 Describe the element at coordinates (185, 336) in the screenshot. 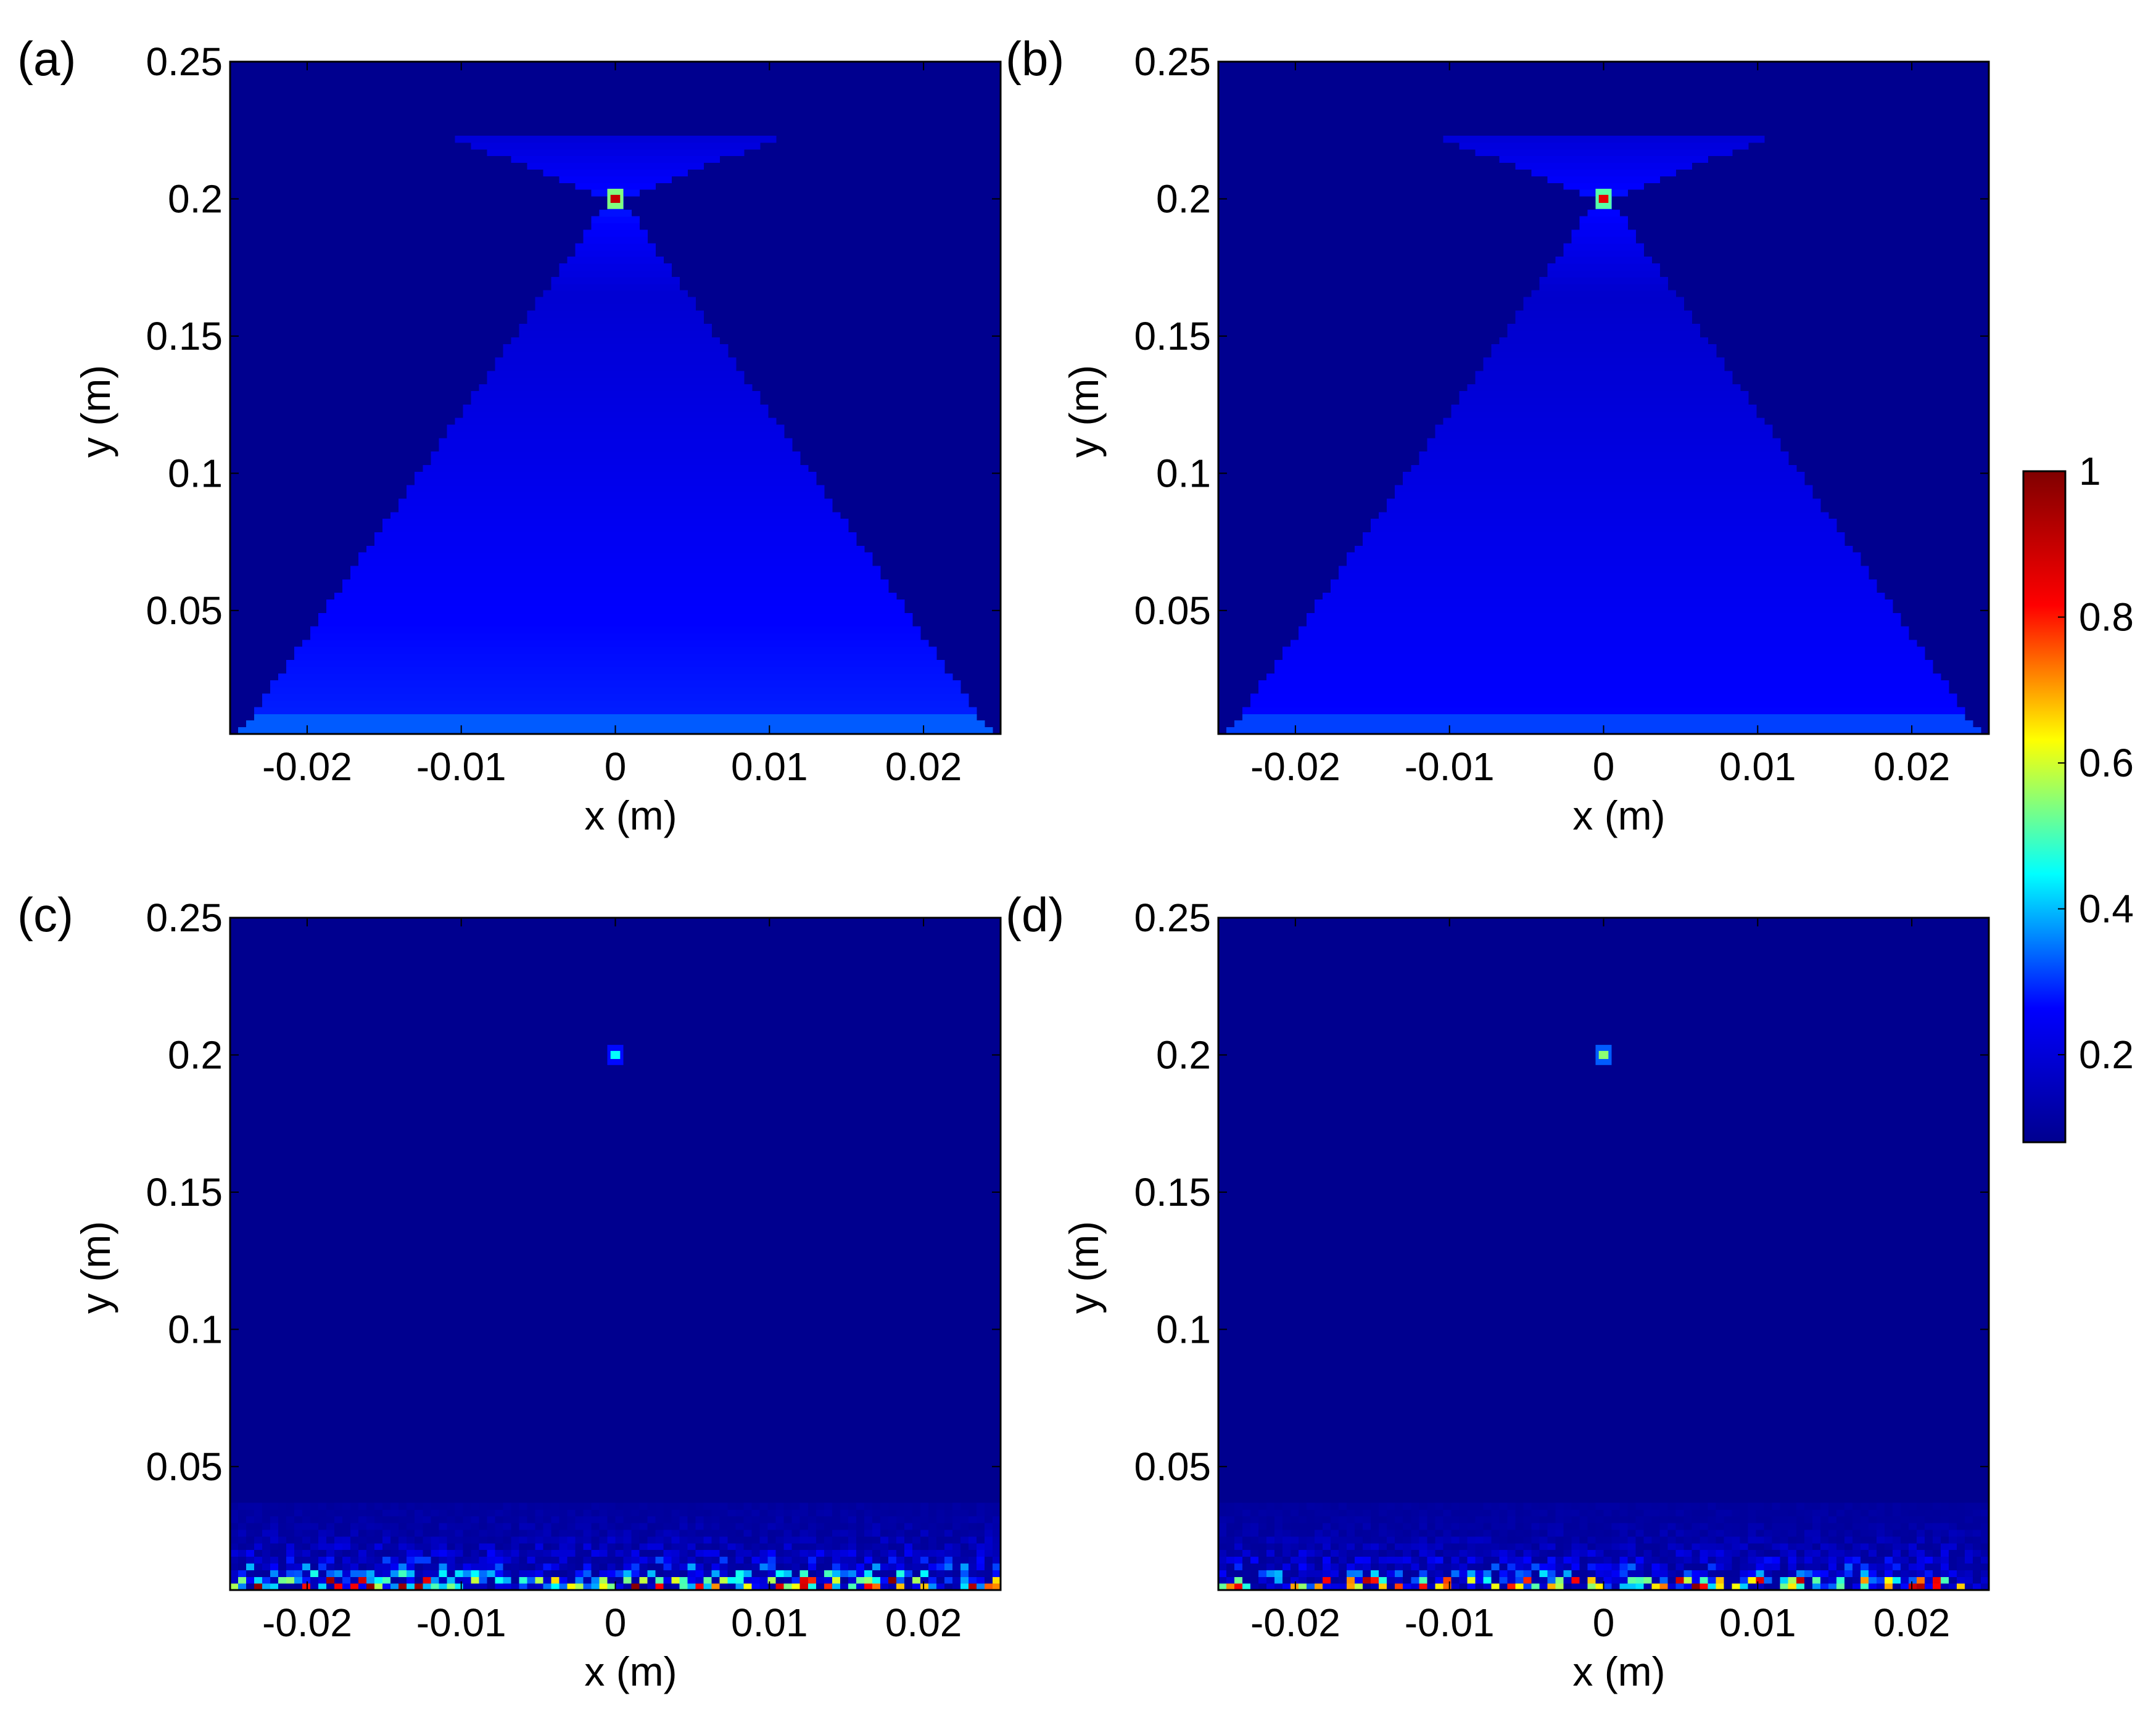

I see `y-tick-label: 0.15` at that location.